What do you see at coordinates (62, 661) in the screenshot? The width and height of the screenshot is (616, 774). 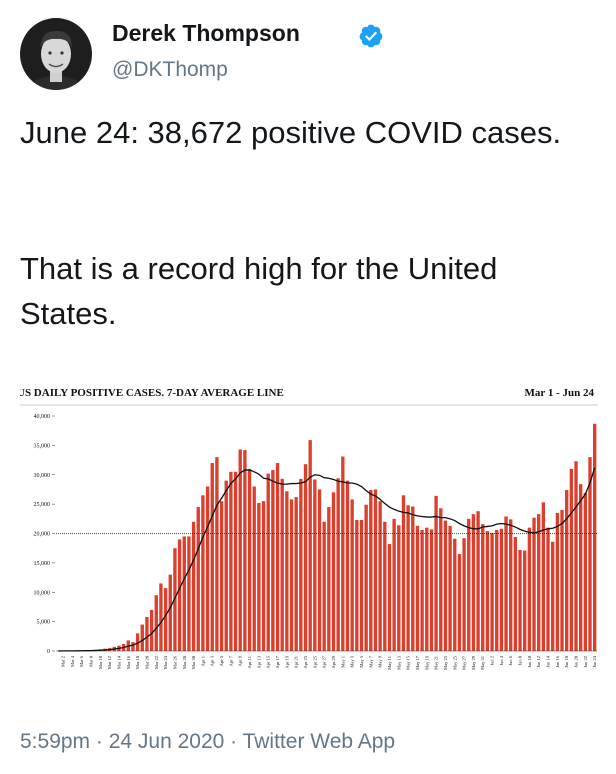 I see `x-tick-label: Mar 2` at bounding box center [62, 661].